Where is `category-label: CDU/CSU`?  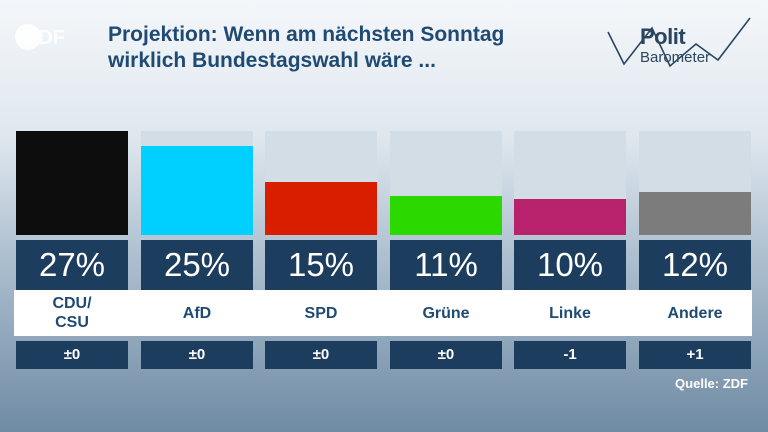
category-label: CDU/CSU is located at coordinates (72, 313).